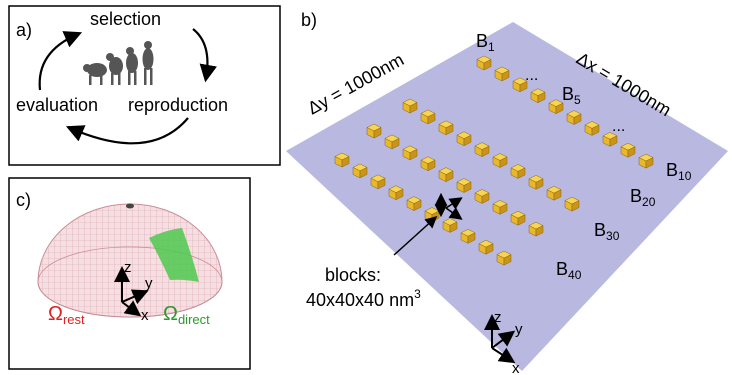 Image resolution: width=732 pixels, height=375 pixels. I want to click on hemisphere-base, so click(130, 282).